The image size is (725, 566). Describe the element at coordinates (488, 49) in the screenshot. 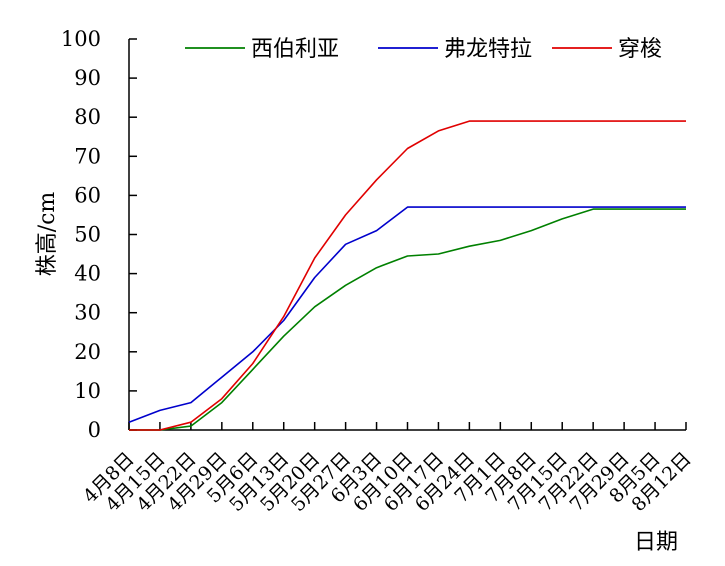

I see `legend-label-1: 弗龙特拉` at that location.